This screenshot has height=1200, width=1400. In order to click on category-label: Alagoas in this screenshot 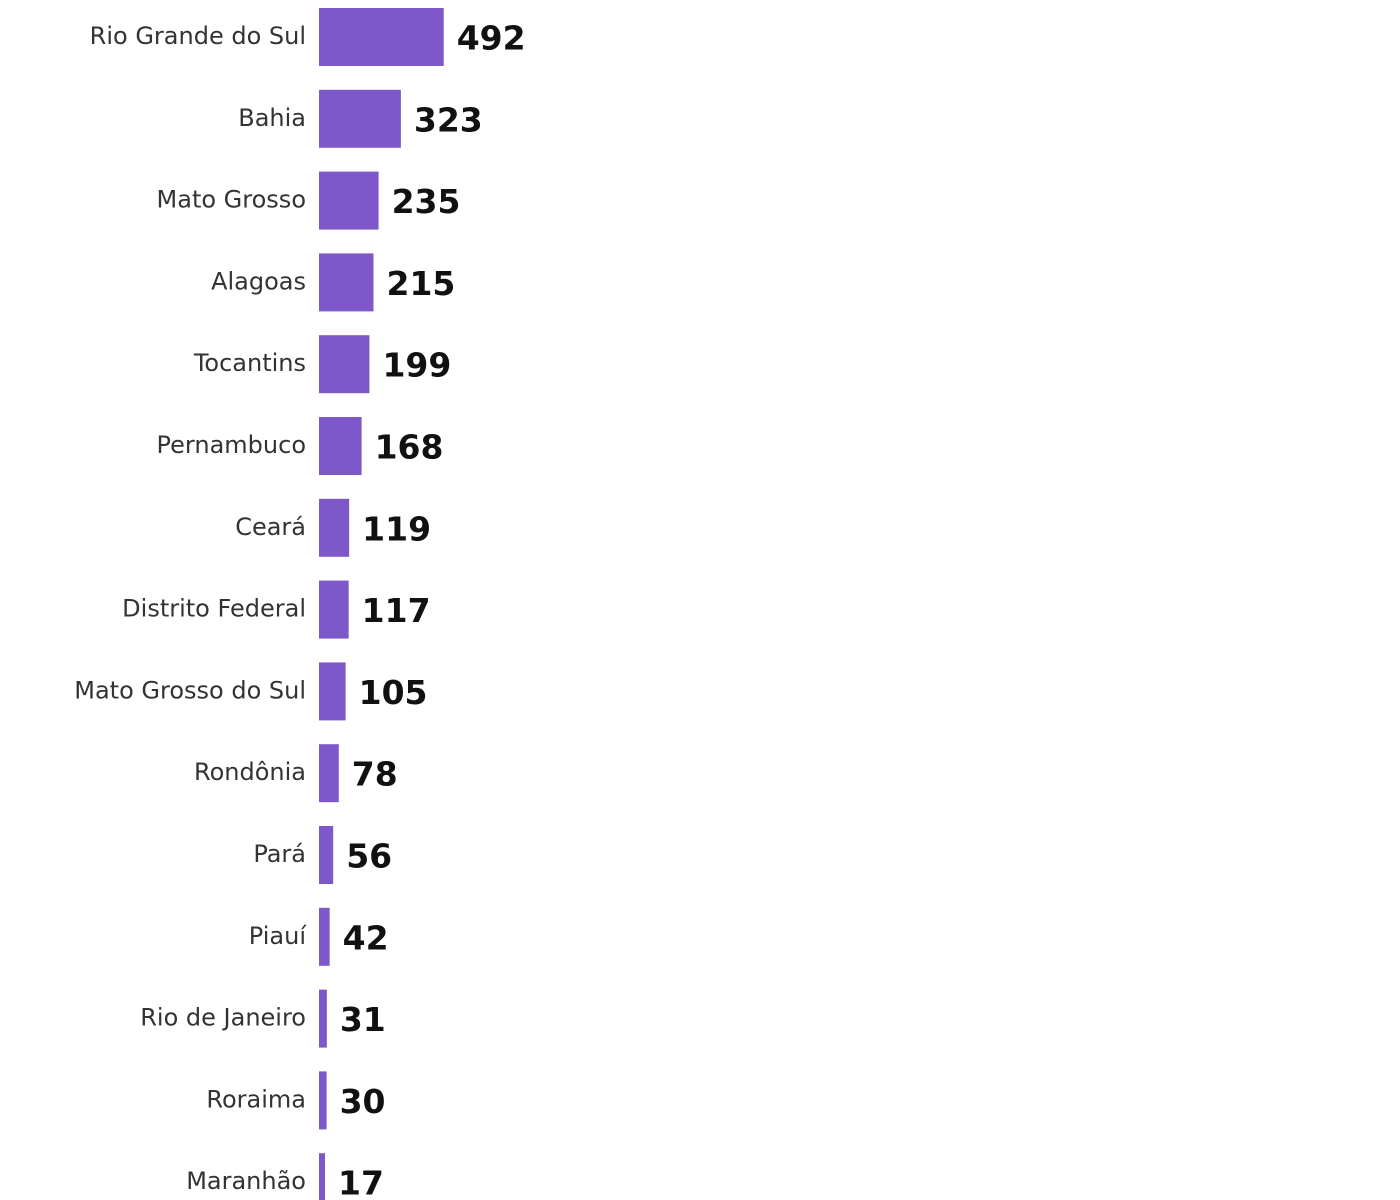, I will do `click(258, 281)`.